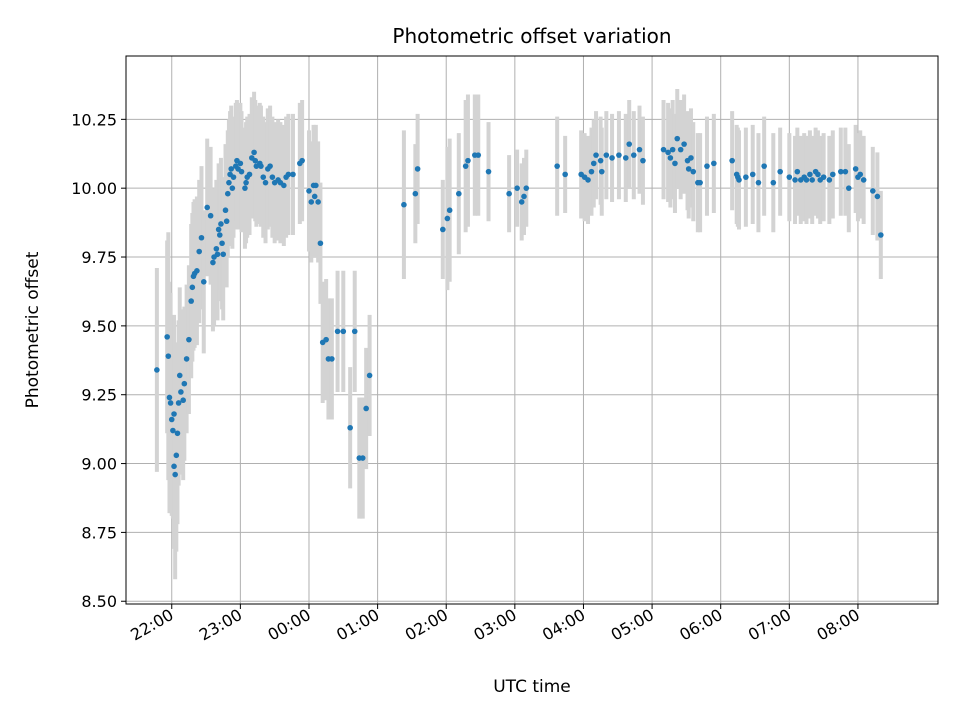  What do you see at coordinates (99, 464) in the screenshot?
I see `y-tick-label: 9.00` at bounding box center [99, 464].